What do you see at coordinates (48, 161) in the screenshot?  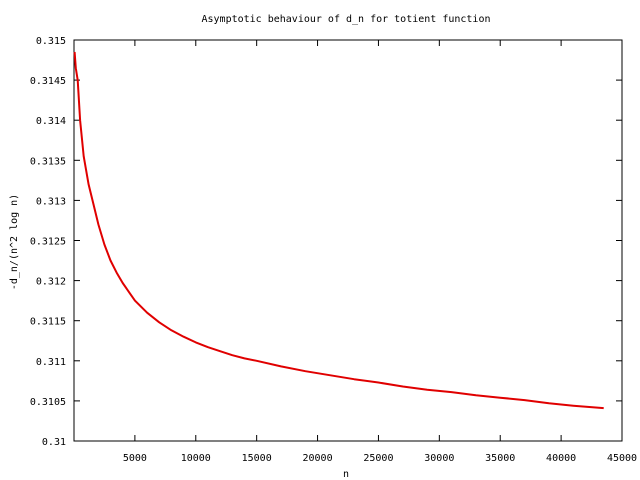 I see `y-tick-label: 0.3135` at bounding box center [48, 161].